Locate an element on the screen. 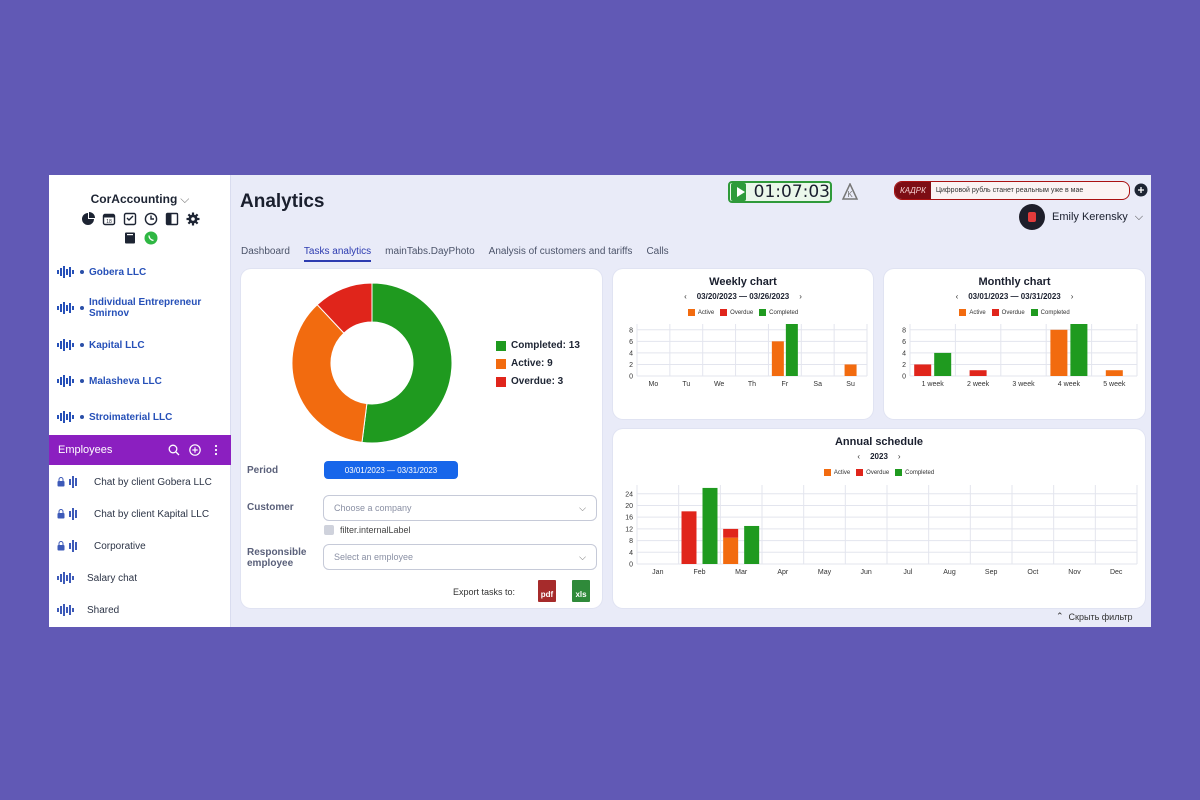  tab-customers-tariffs: Analysis of customers and tariffs is located at coordinates (560, 251).